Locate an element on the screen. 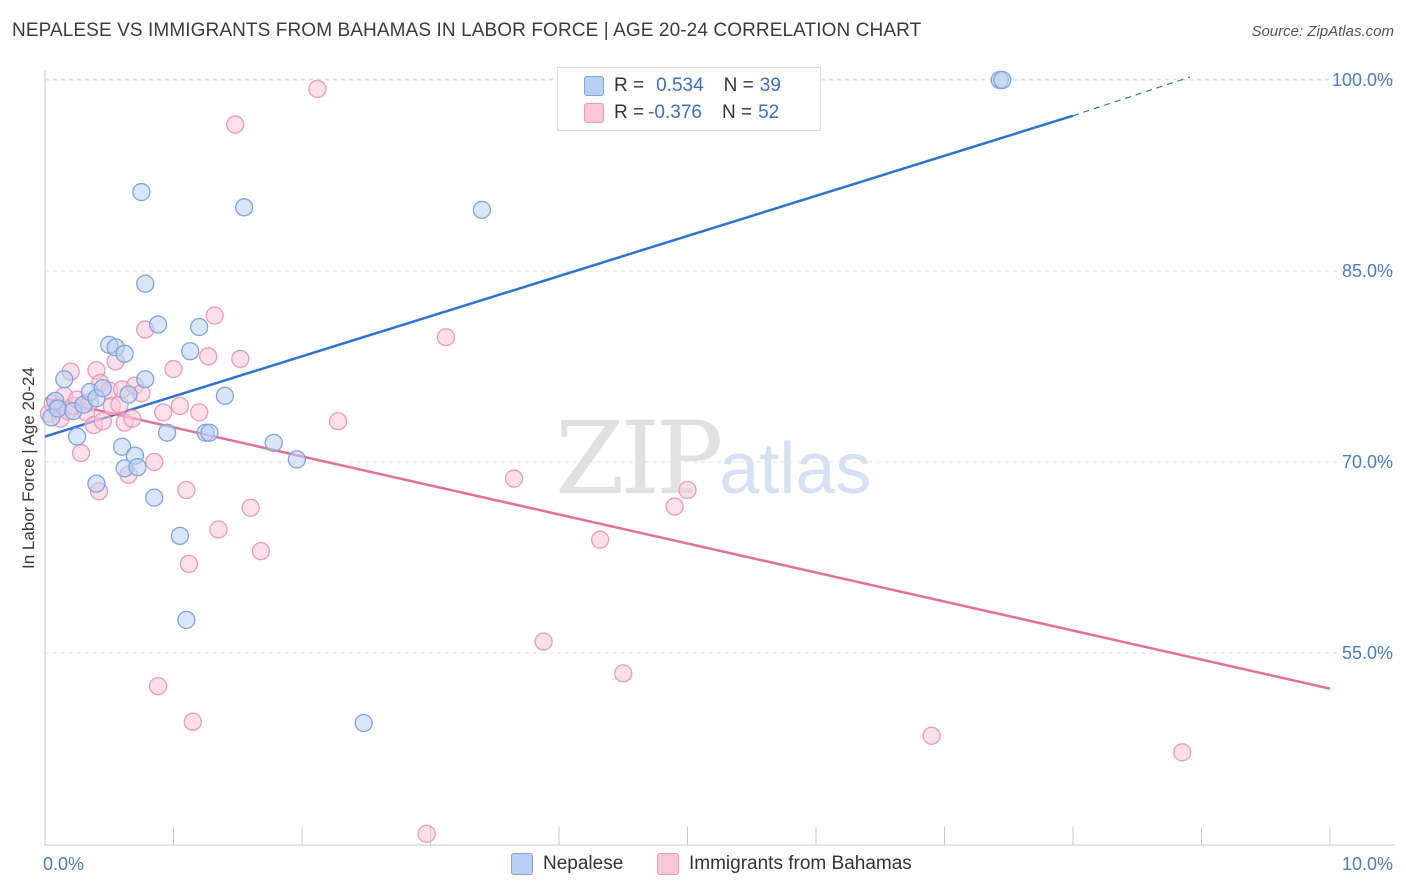 The width and height of the screenshot is (1406, 892). y-tick-label: 85.0% is located at coordinates (1367, 271).